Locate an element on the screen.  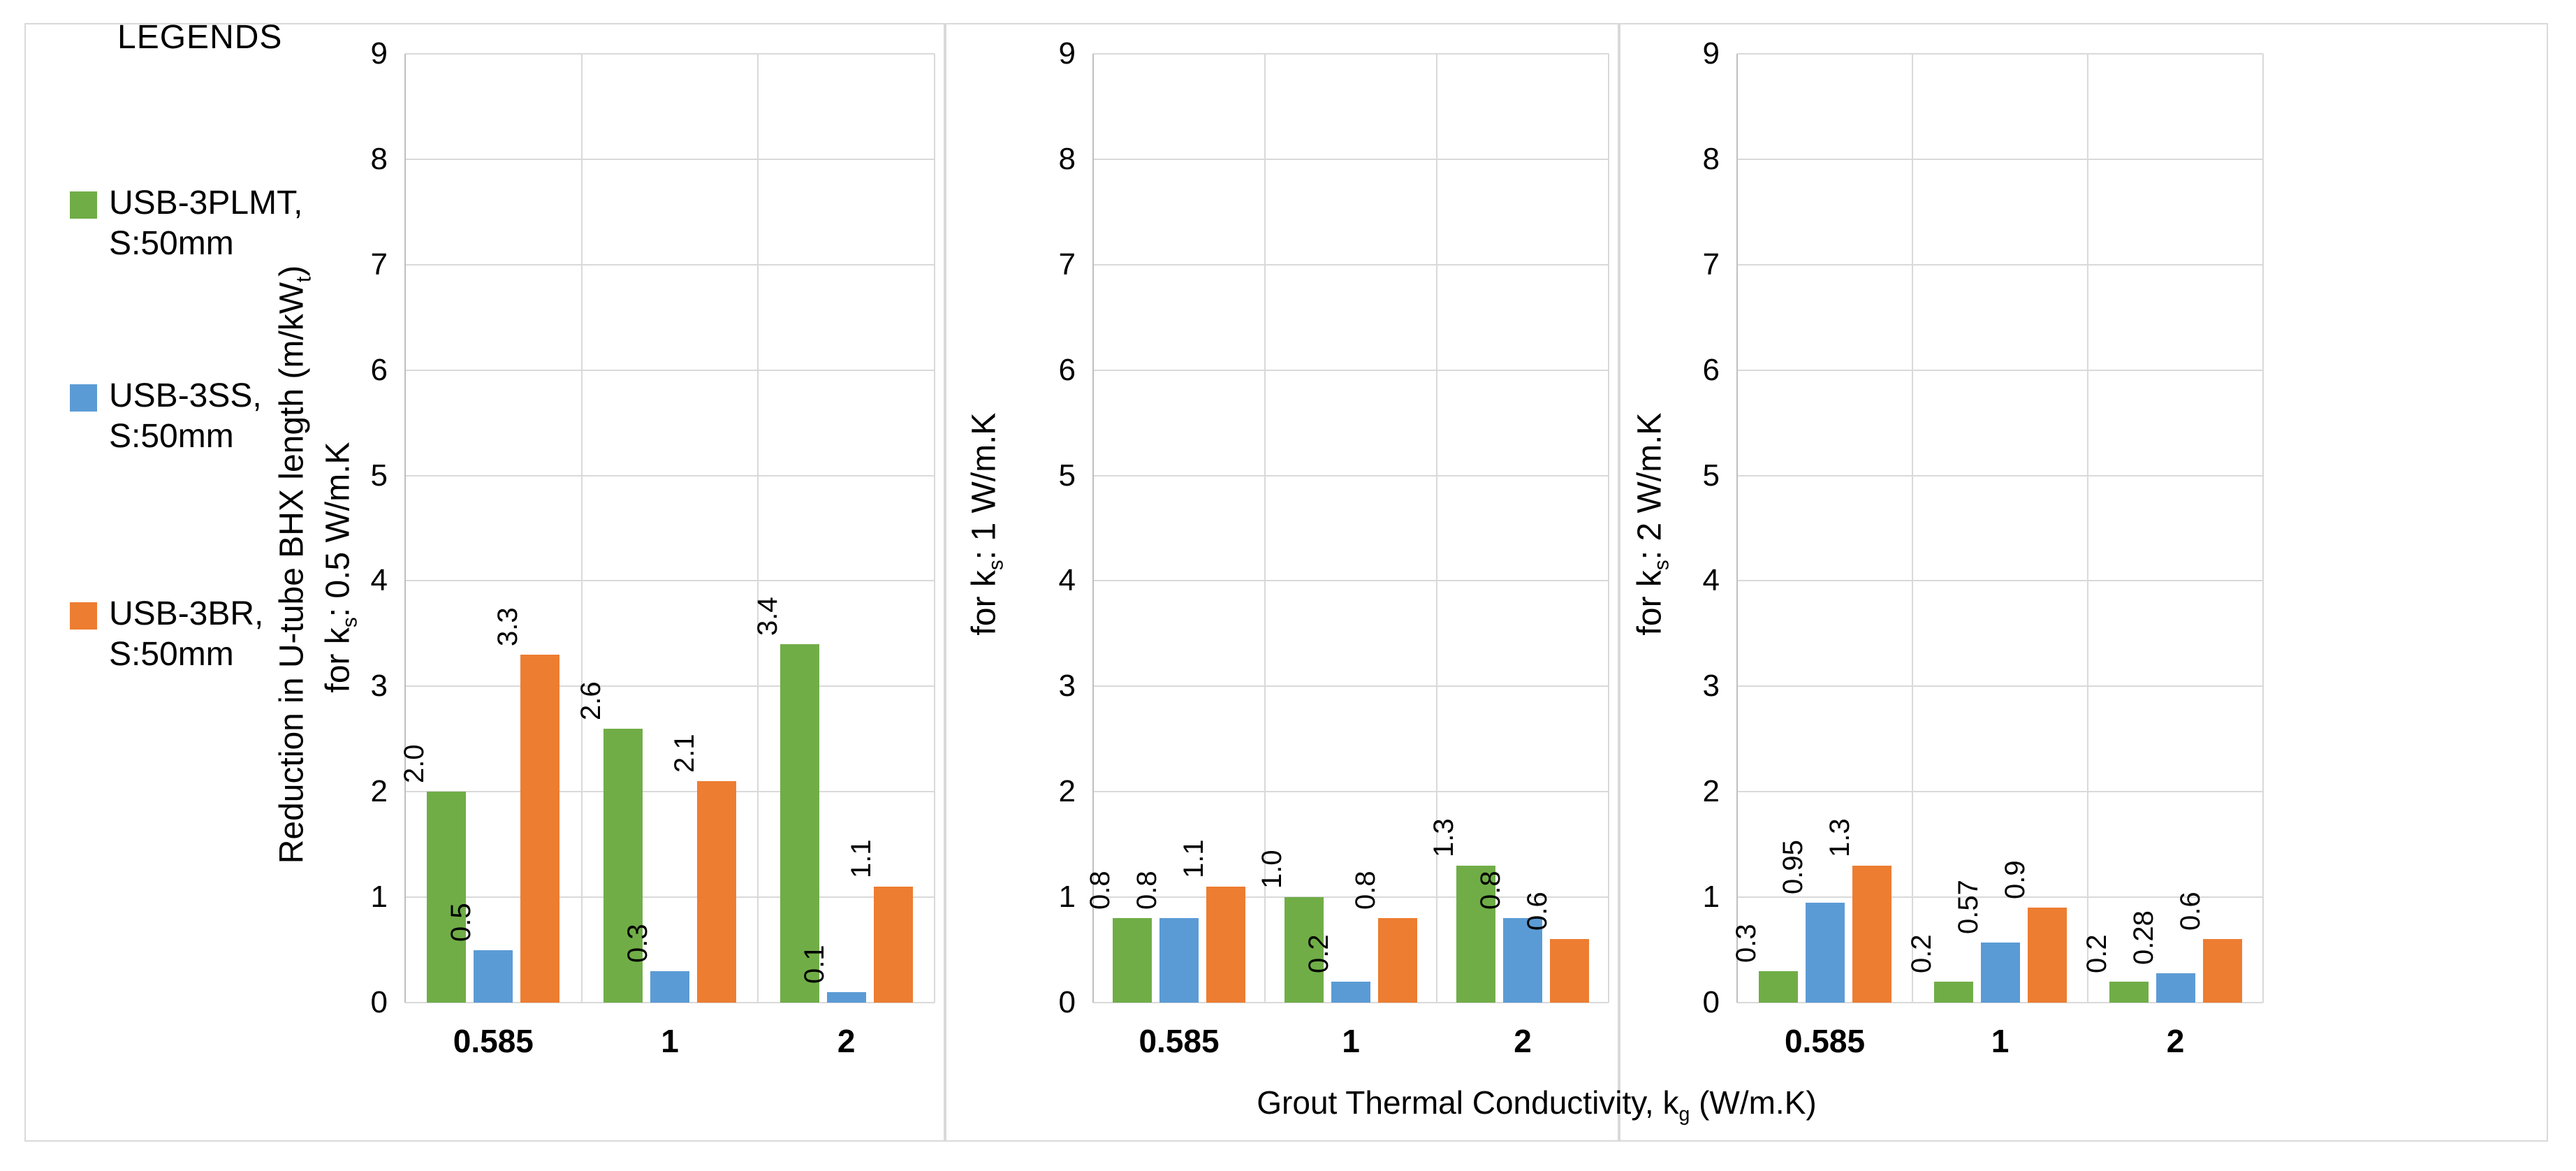
panel3-bar-series1-cat2 is located at coordinates (1953, 992).